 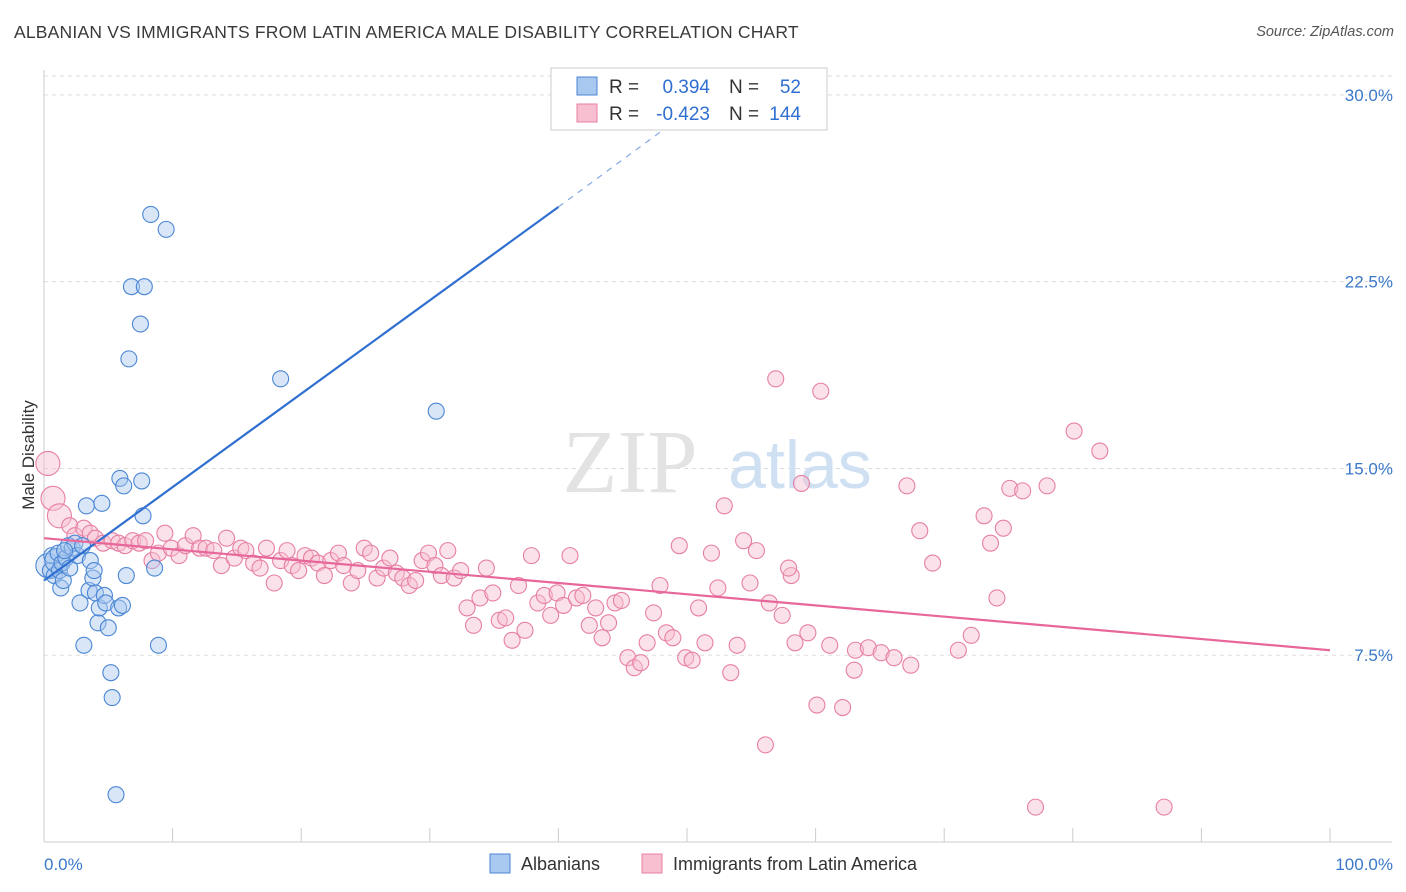 What do you see at coordinates (1373, 655) in the screenshot?
I see `y-tick-label-0: 7.5%` at bounding box center [1373, 655].